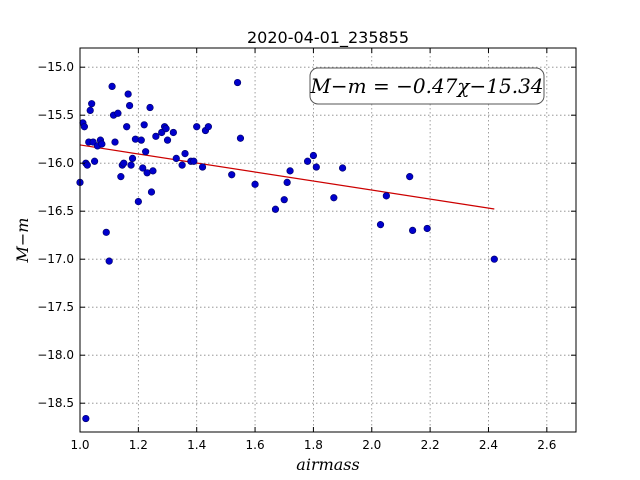 This screenshot has width=640, height=480. I want to click on y-axis-tick-labels: −15.0 −15.5 −16.0 −16.5 −17.0 −17.5 −18.0 −18.5, so click(55, 235).